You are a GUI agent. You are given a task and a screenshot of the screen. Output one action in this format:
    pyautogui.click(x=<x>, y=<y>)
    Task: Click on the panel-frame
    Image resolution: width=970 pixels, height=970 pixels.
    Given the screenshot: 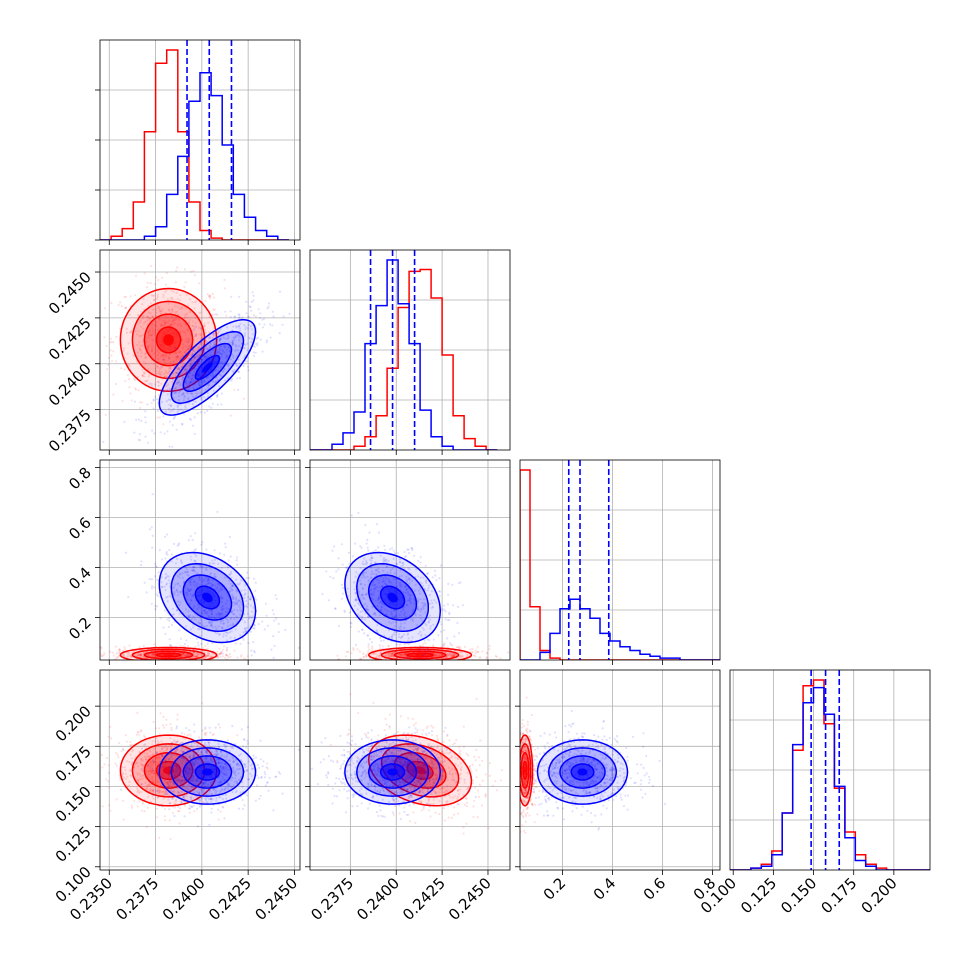 What is the action you would take?
    pyautogui.click(x=410, y=560)
    